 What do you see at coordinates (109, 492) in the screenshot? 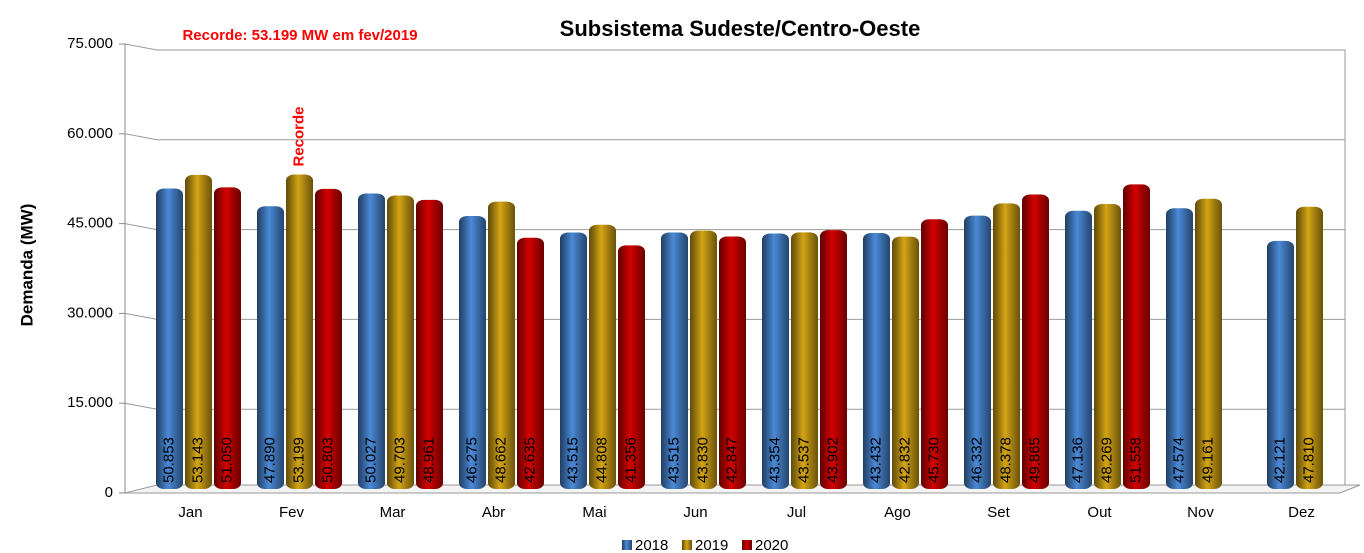
I see `y-tick-label: 0` at bounding box center [109, 492].